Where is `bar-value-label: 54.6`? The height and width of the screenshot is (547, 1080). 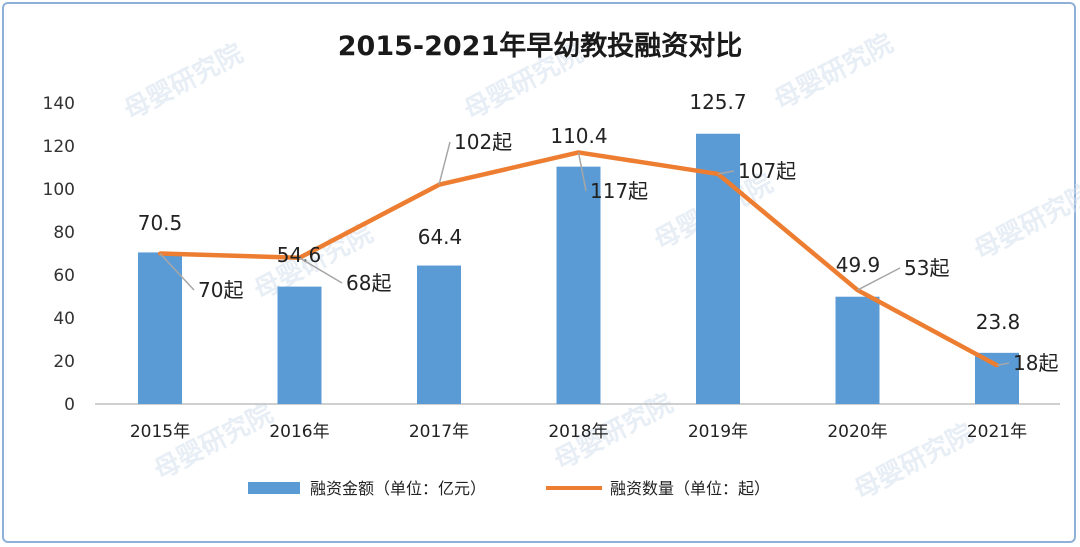 bar-value-label: 54.6 is located at coordinates (299, 255).